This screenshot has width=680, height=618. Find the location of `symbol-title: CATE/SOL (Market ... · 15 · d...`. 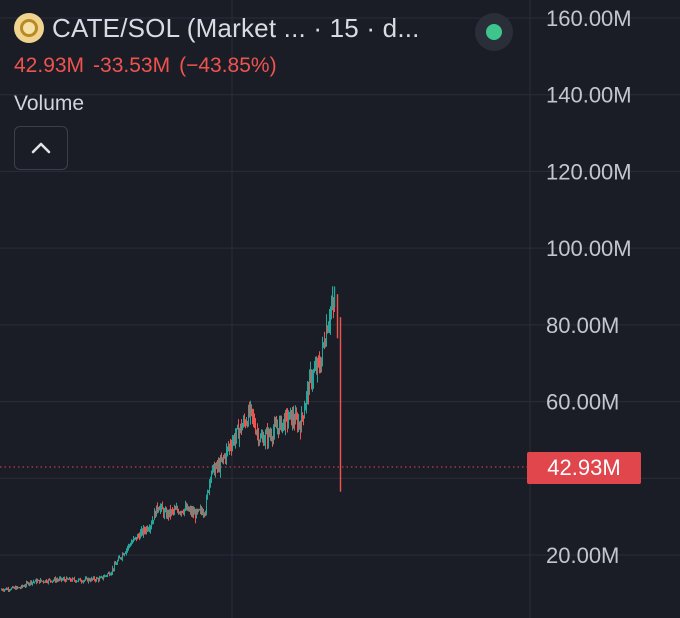

symbol-title: CATE/SOL (Market ... · 15 · d... is located at coordinates (236, 27).